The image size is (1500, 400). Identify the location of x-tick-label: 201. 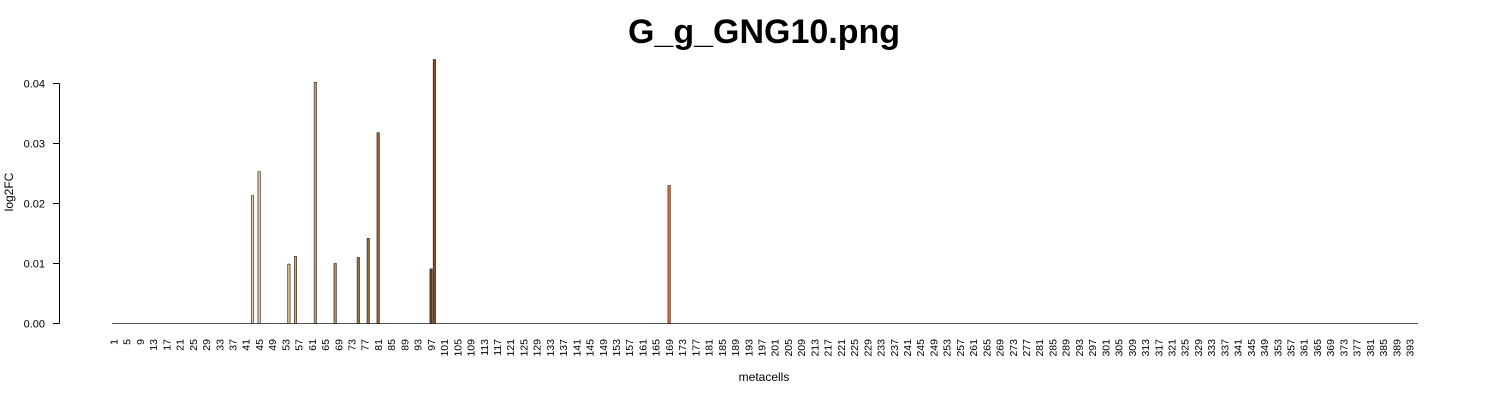
(776, 348).